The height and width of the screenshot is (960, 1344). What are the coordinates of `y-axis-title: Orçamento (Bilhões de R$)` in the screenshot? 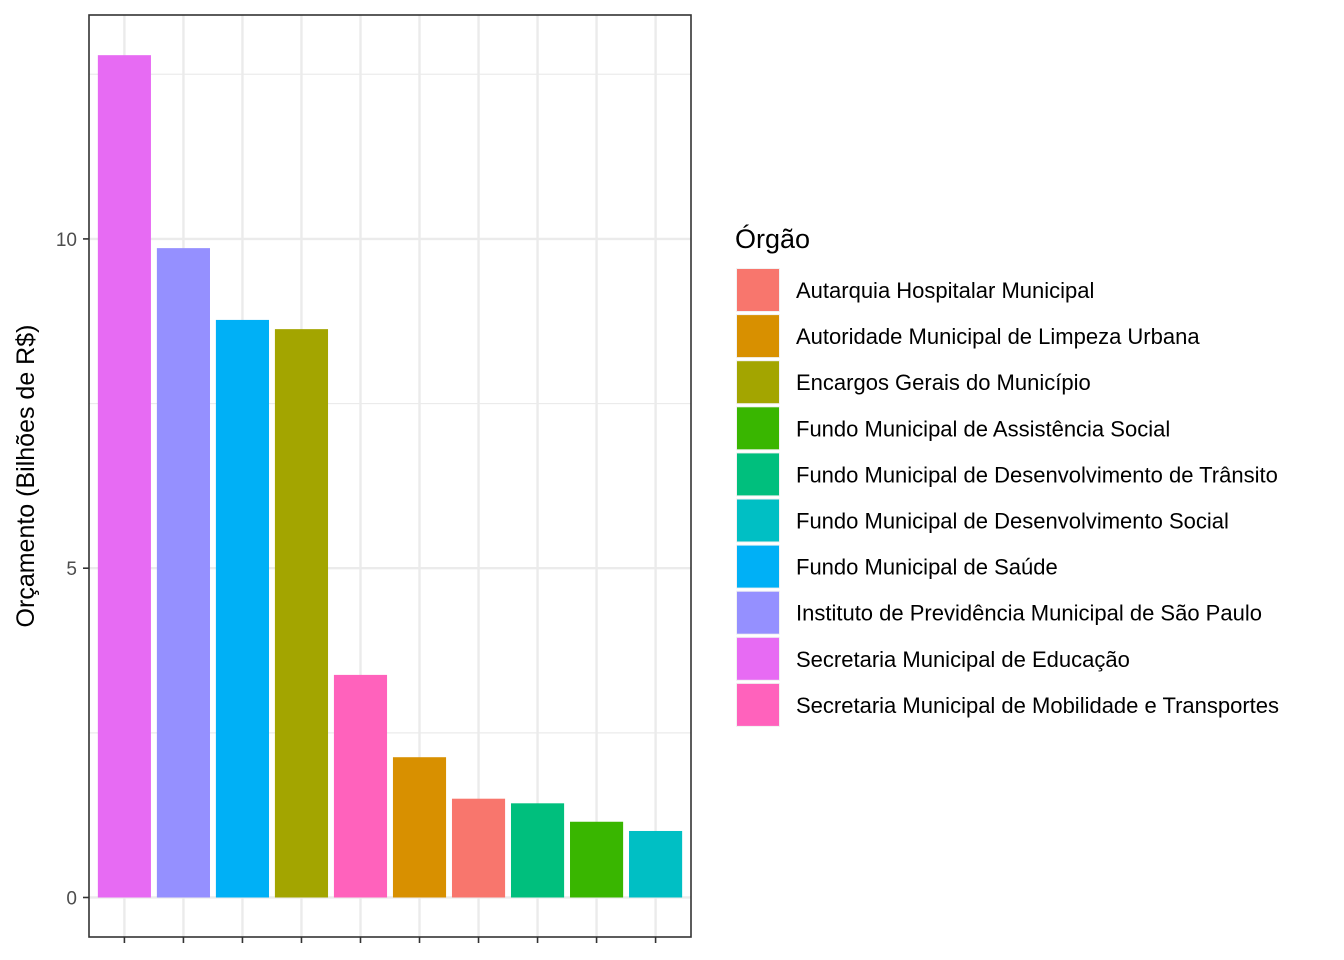 It's located at (26, 476).